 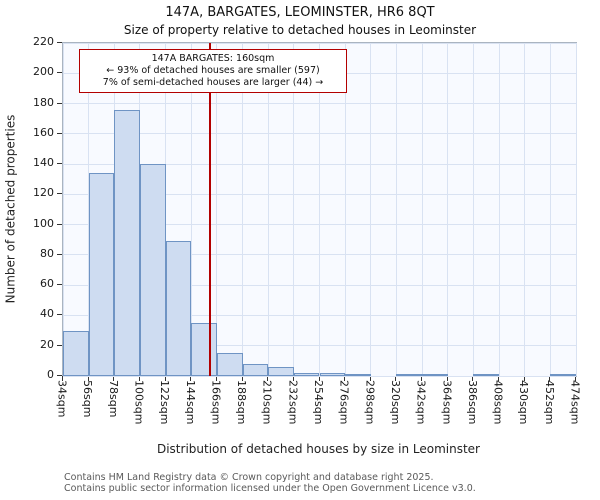 I want to click on x-tick-label: 210sqm, so click(x=267, y=402).